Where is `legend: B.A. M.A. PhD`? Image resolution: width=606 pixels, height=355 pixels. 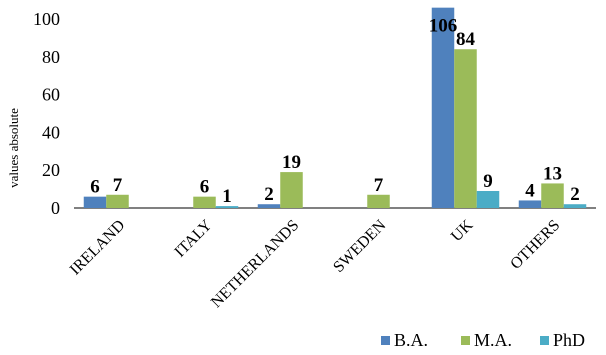
legend: B.A. M.A. PhD is located at coordinates (483, 340).